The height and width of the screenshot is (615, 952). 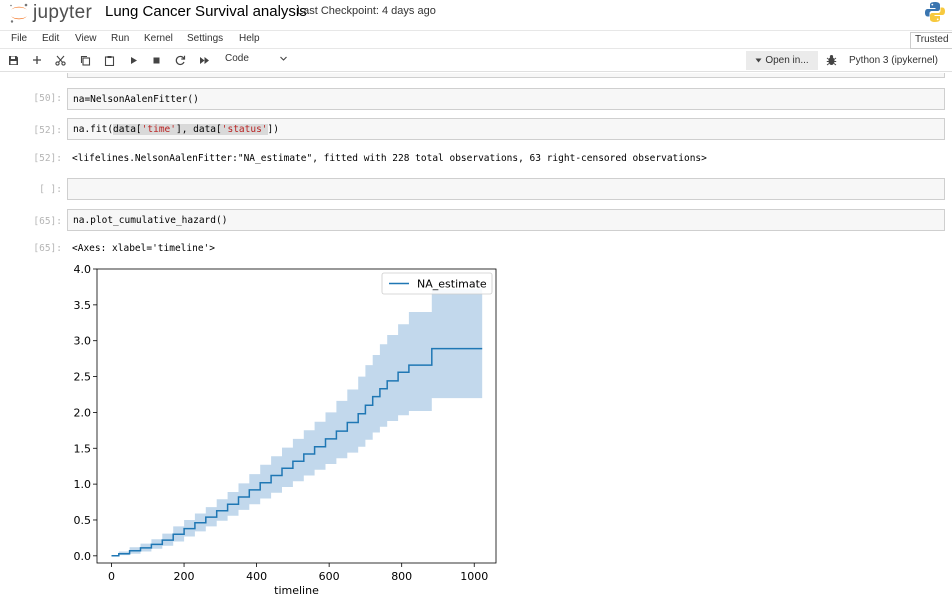 I want to click on x-tick-label: 0, so click(x=111, y=576).